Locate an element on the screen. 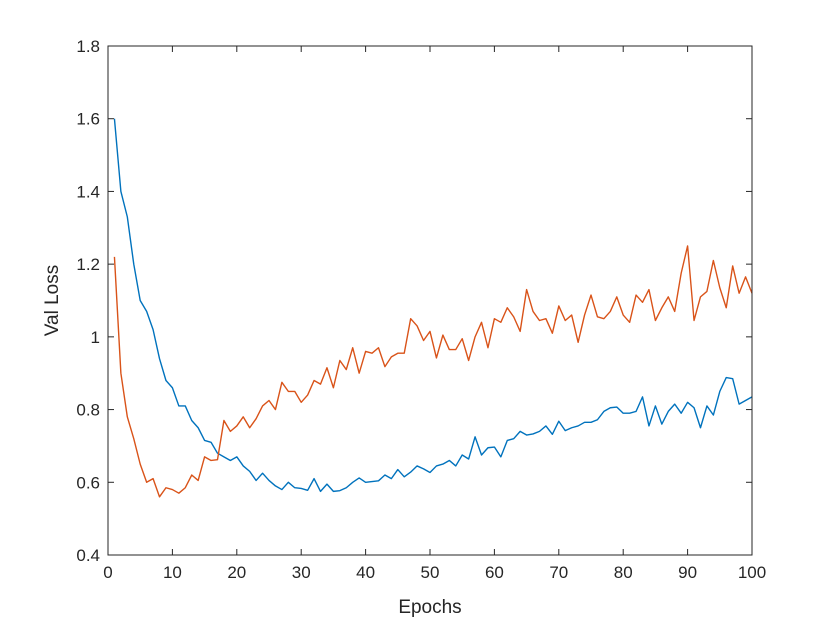 The width and height of the screenshot is (830, 623). y-axis-label: Val Loss is located at coordinates (52, 300).